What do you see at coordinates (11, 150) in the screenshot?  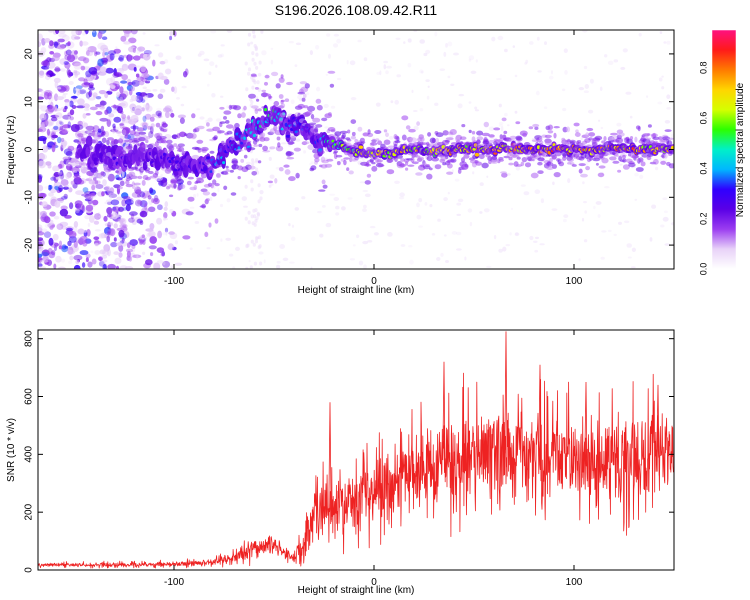 I see `spectrogram-y-label: Frequency (Hz)` at bounding box center [11, 150].